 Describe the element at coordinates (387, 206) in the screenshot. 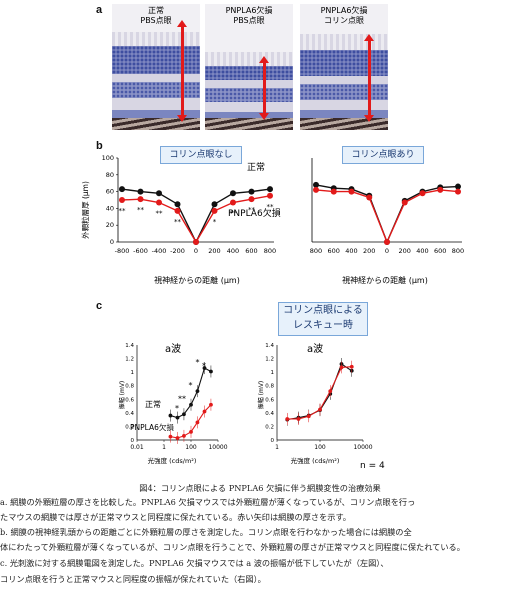

I see `chart-onl-with-choline: 800 600 400 200 0 200 400 600 800` at that location.